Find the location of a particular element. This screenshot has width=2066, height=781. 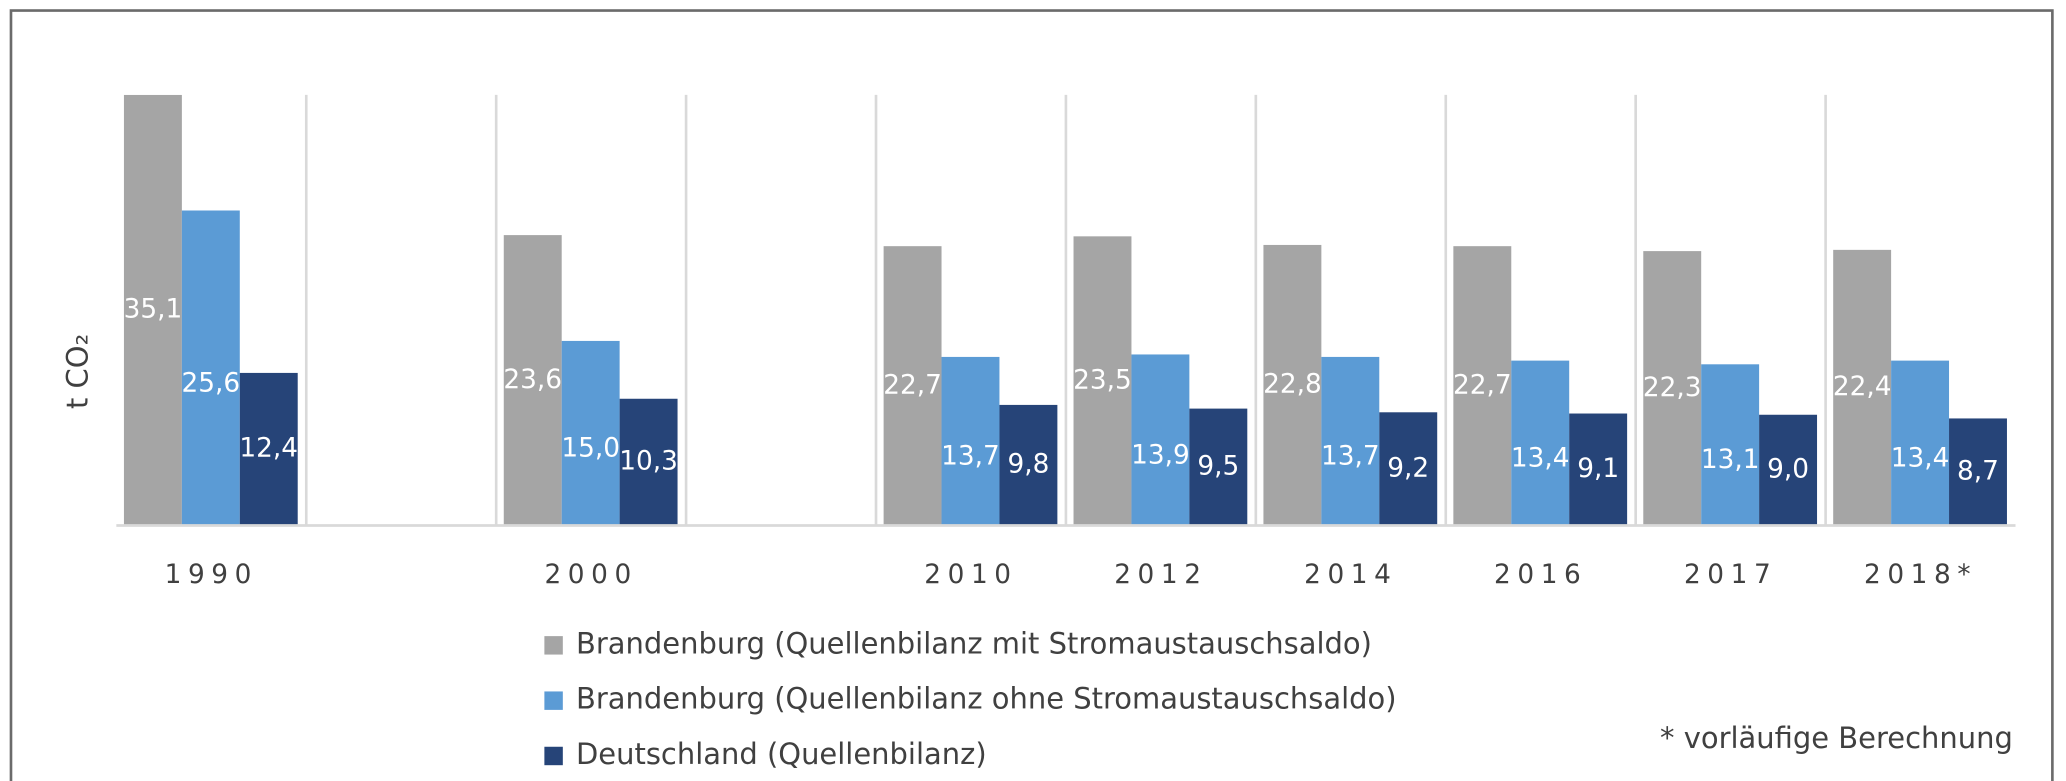

value-label: 9,5 is located at coordinates (1218, 467).